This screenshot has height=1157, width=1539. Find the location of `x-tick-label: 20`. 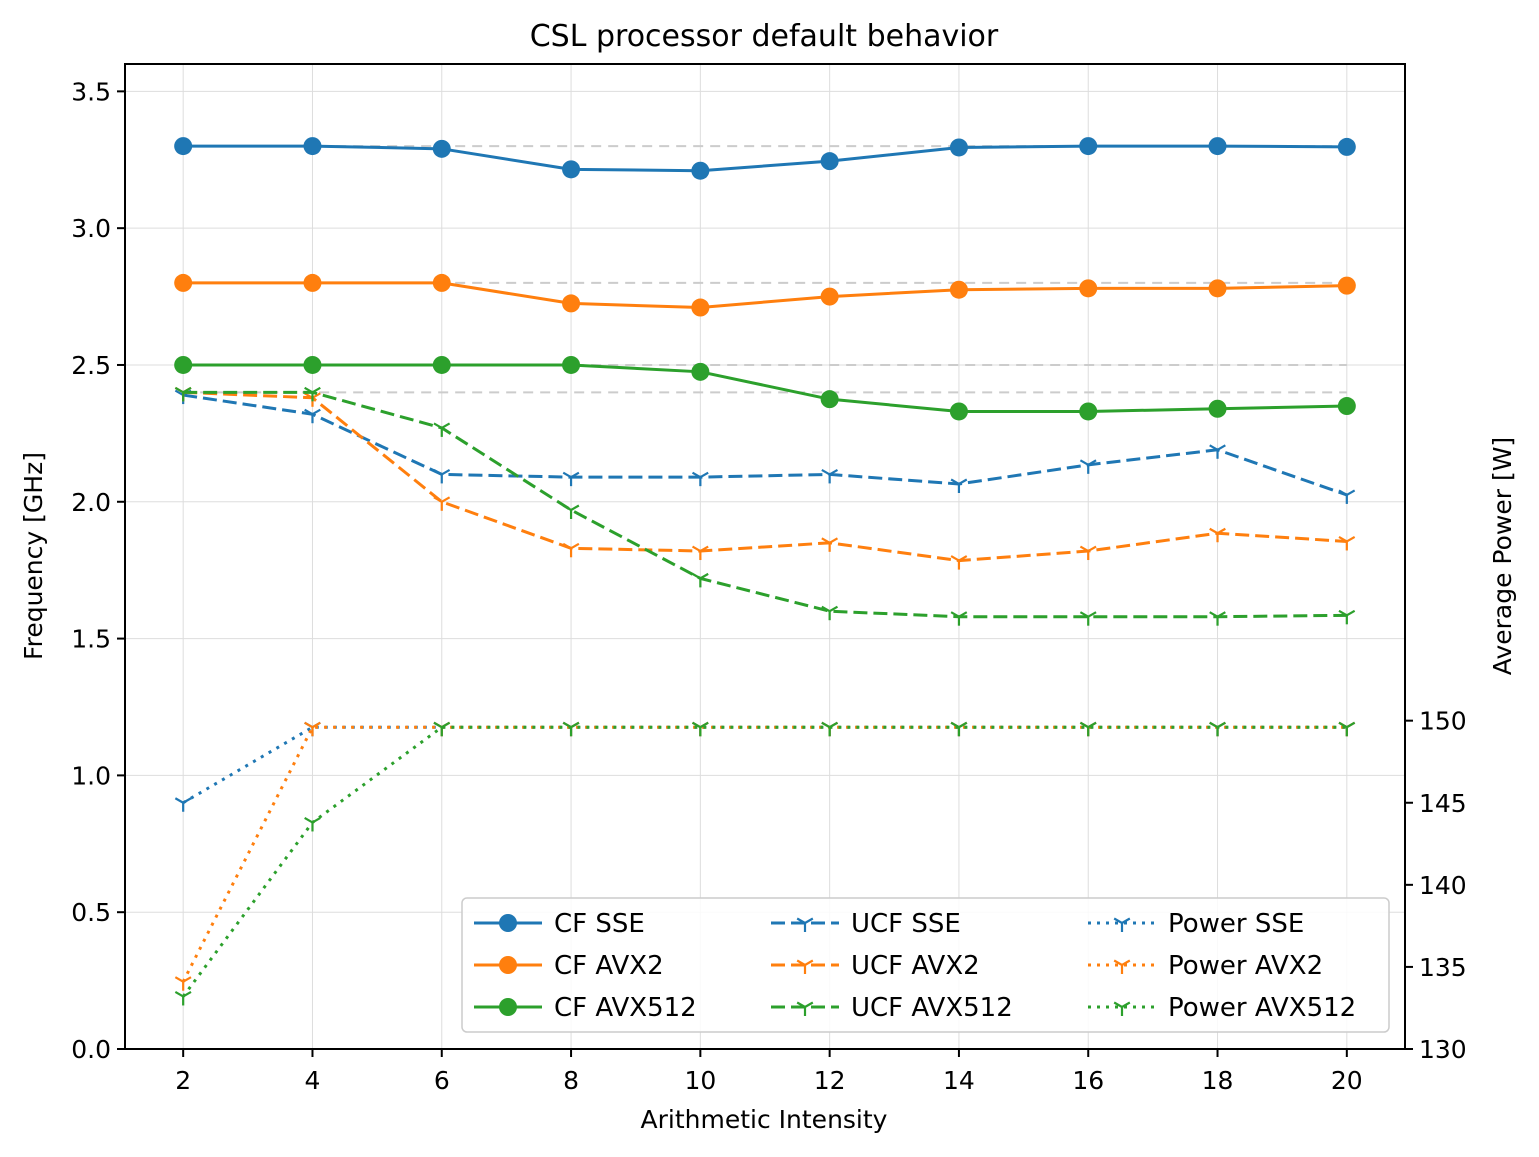

x-tick-label: 20 is located at coordinates (1347, 1080).